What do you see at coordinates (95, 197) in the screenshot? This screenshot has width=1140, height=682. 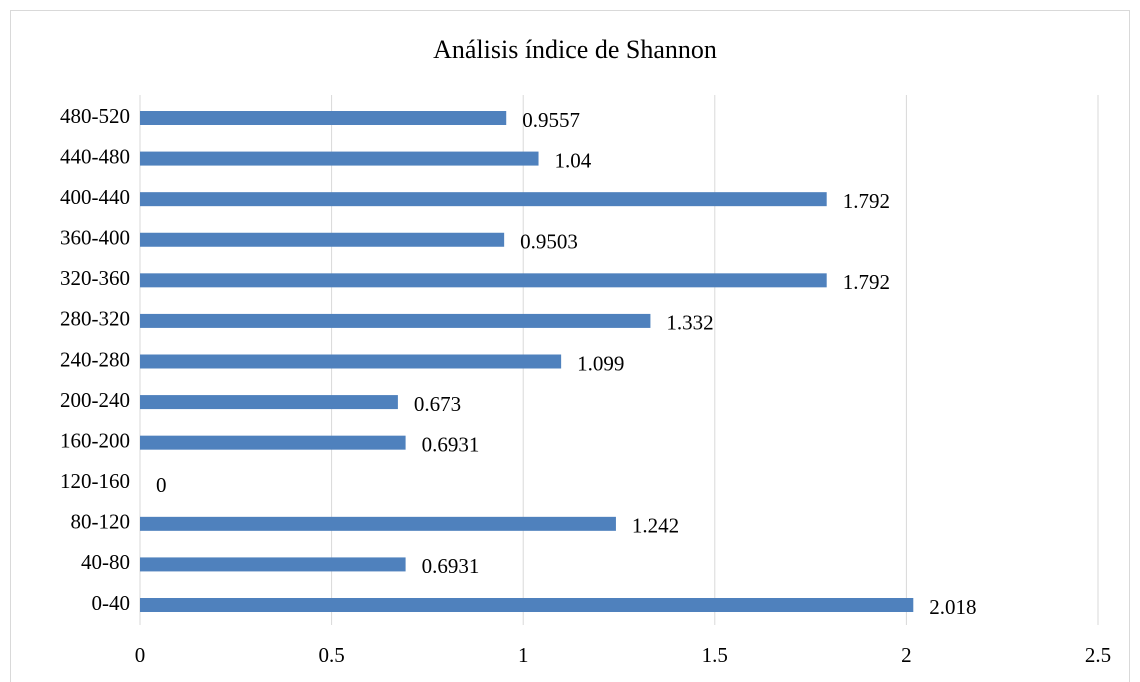 I see `y-tick-label: 400-440` at bounding box center [95, 197].